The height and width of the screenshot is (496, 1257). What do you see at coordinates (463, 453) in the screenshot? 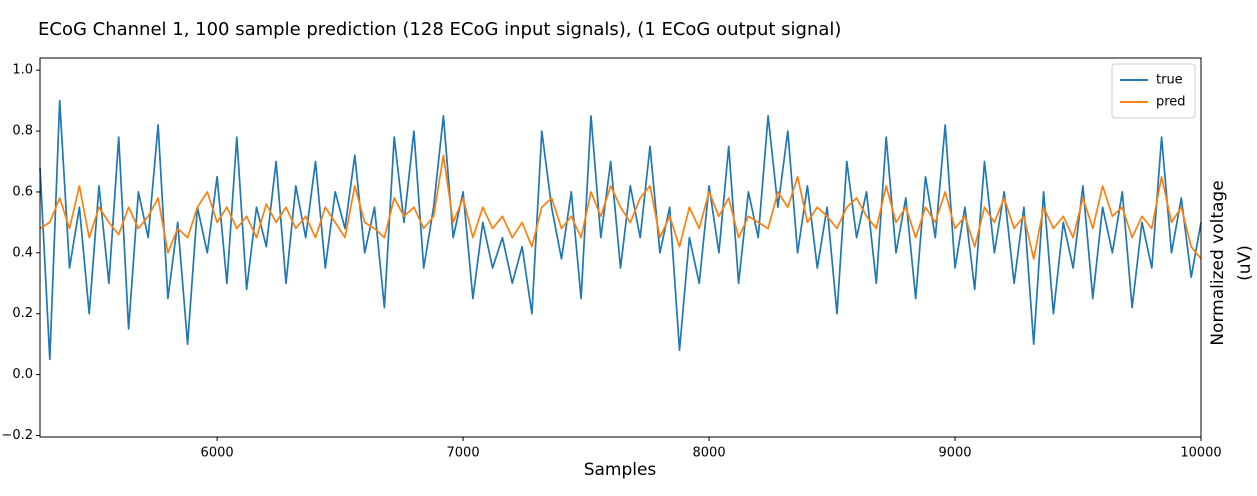
I see `x-tick-label: 7000` at bounding box center [463, 453].